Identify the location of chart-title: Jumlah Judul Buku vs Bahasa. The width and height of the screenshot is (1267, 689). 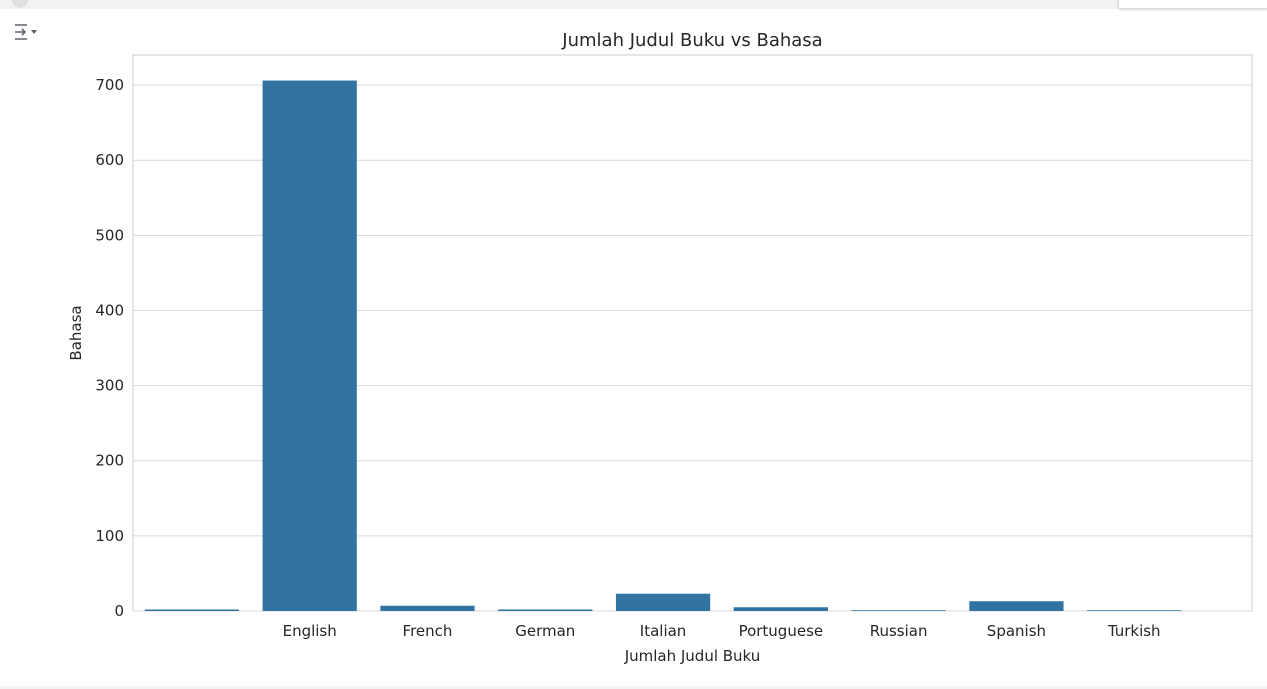
(691, 40).